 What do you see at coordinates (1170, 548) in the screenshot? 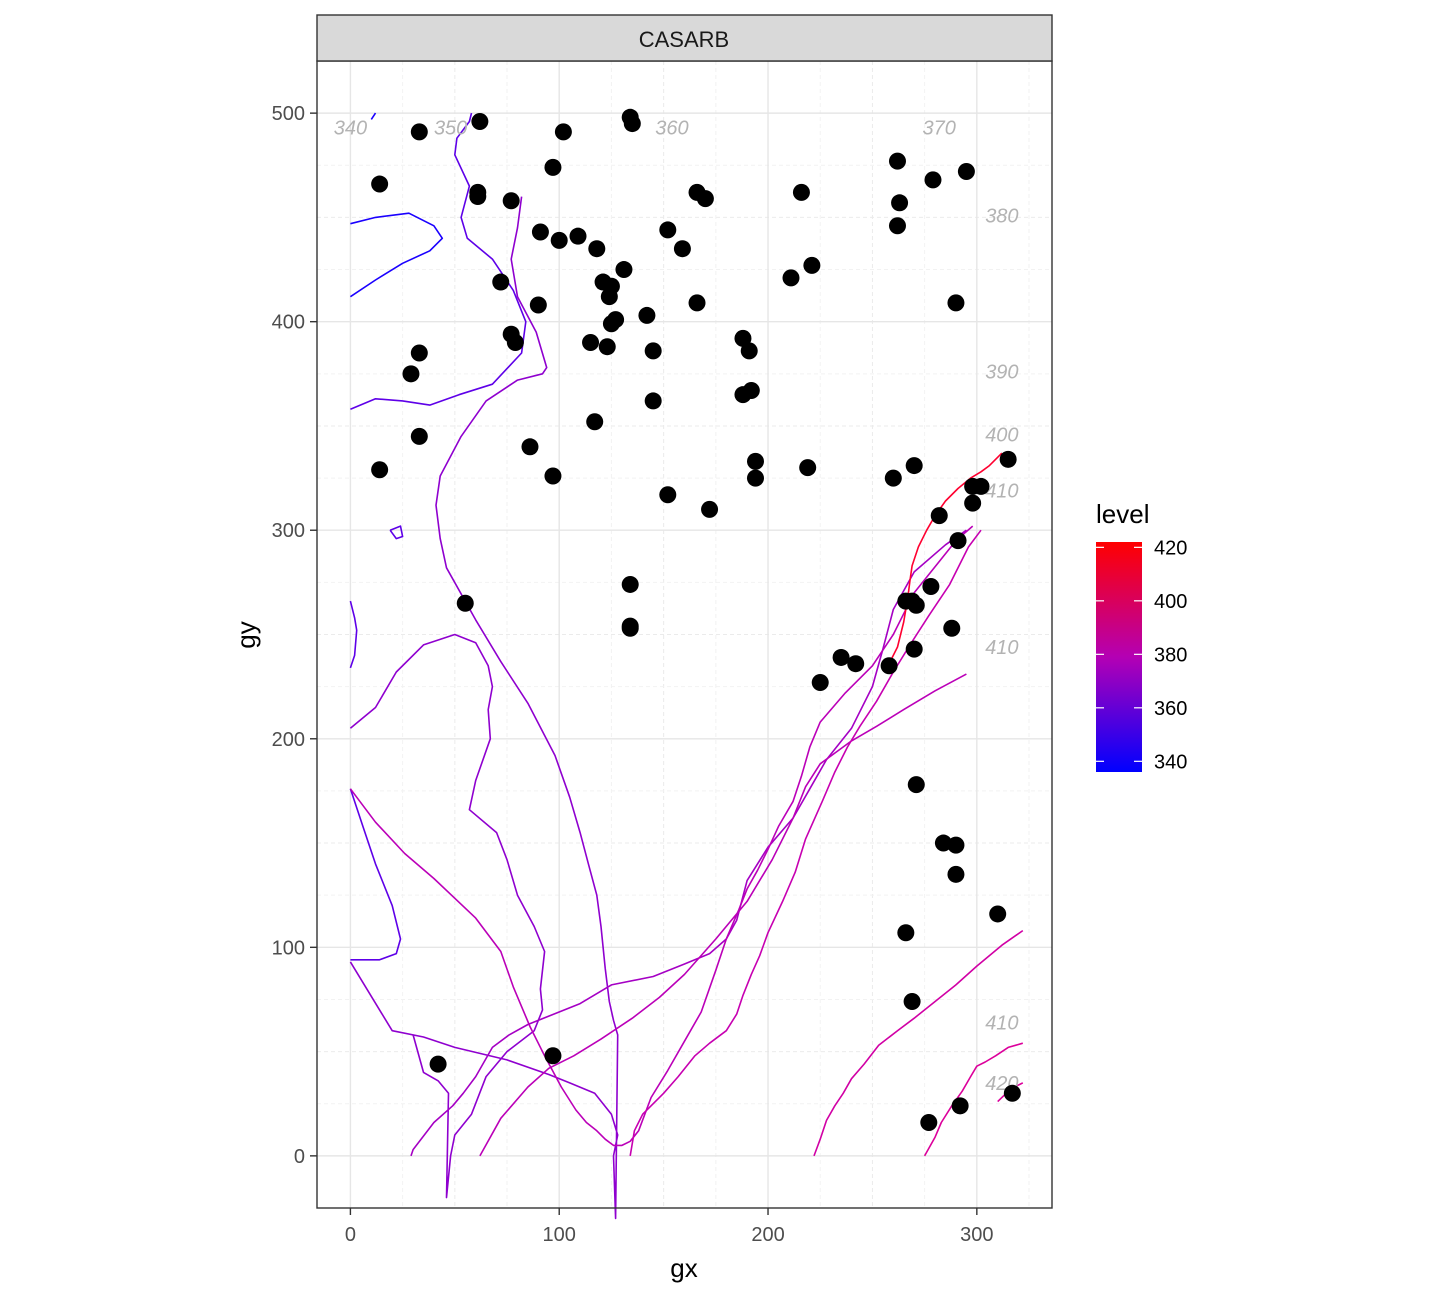
I see `legend-tick-label: 420` at bounding box center [1170, 548].